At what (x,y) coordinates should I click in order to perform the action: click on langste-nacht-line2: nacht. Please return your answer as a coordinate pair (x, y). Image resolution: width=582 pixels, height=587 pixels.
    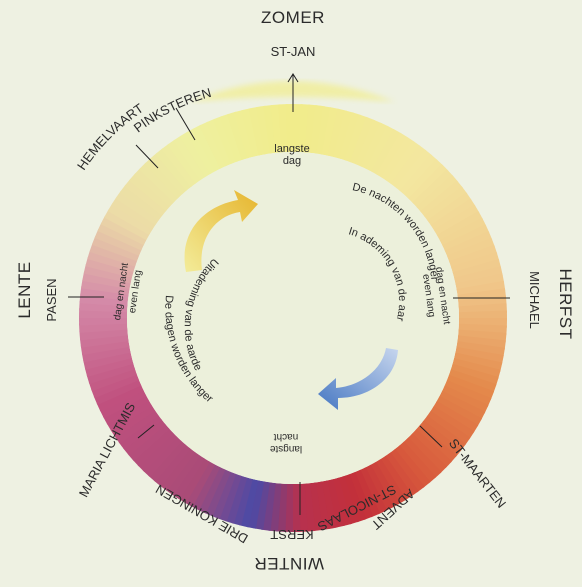
    Looking at the image, I should click on (286, 436).